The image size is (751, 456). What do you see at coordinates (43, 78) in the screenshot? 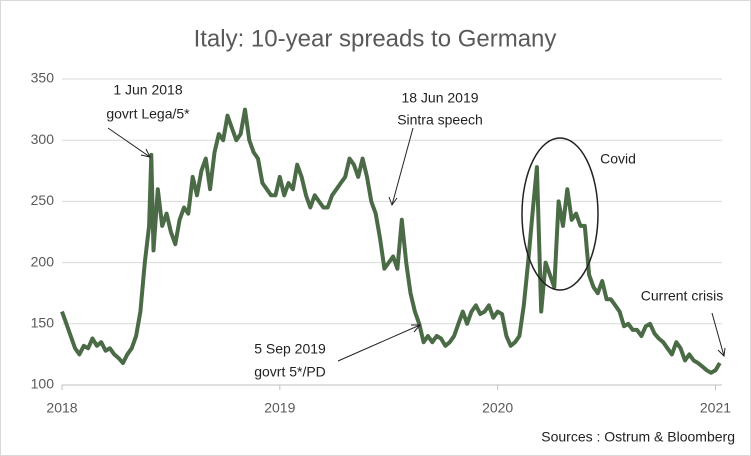
I see `y-tick-label: 350` at bounding box center [43, 78].